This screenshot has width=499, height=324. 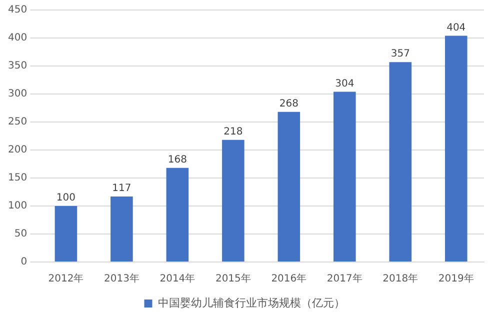 What do you see at coordinates (344, 278) in the screenshot?
I see `x-tick-label: 2017年` at bounding box center [344, 278].